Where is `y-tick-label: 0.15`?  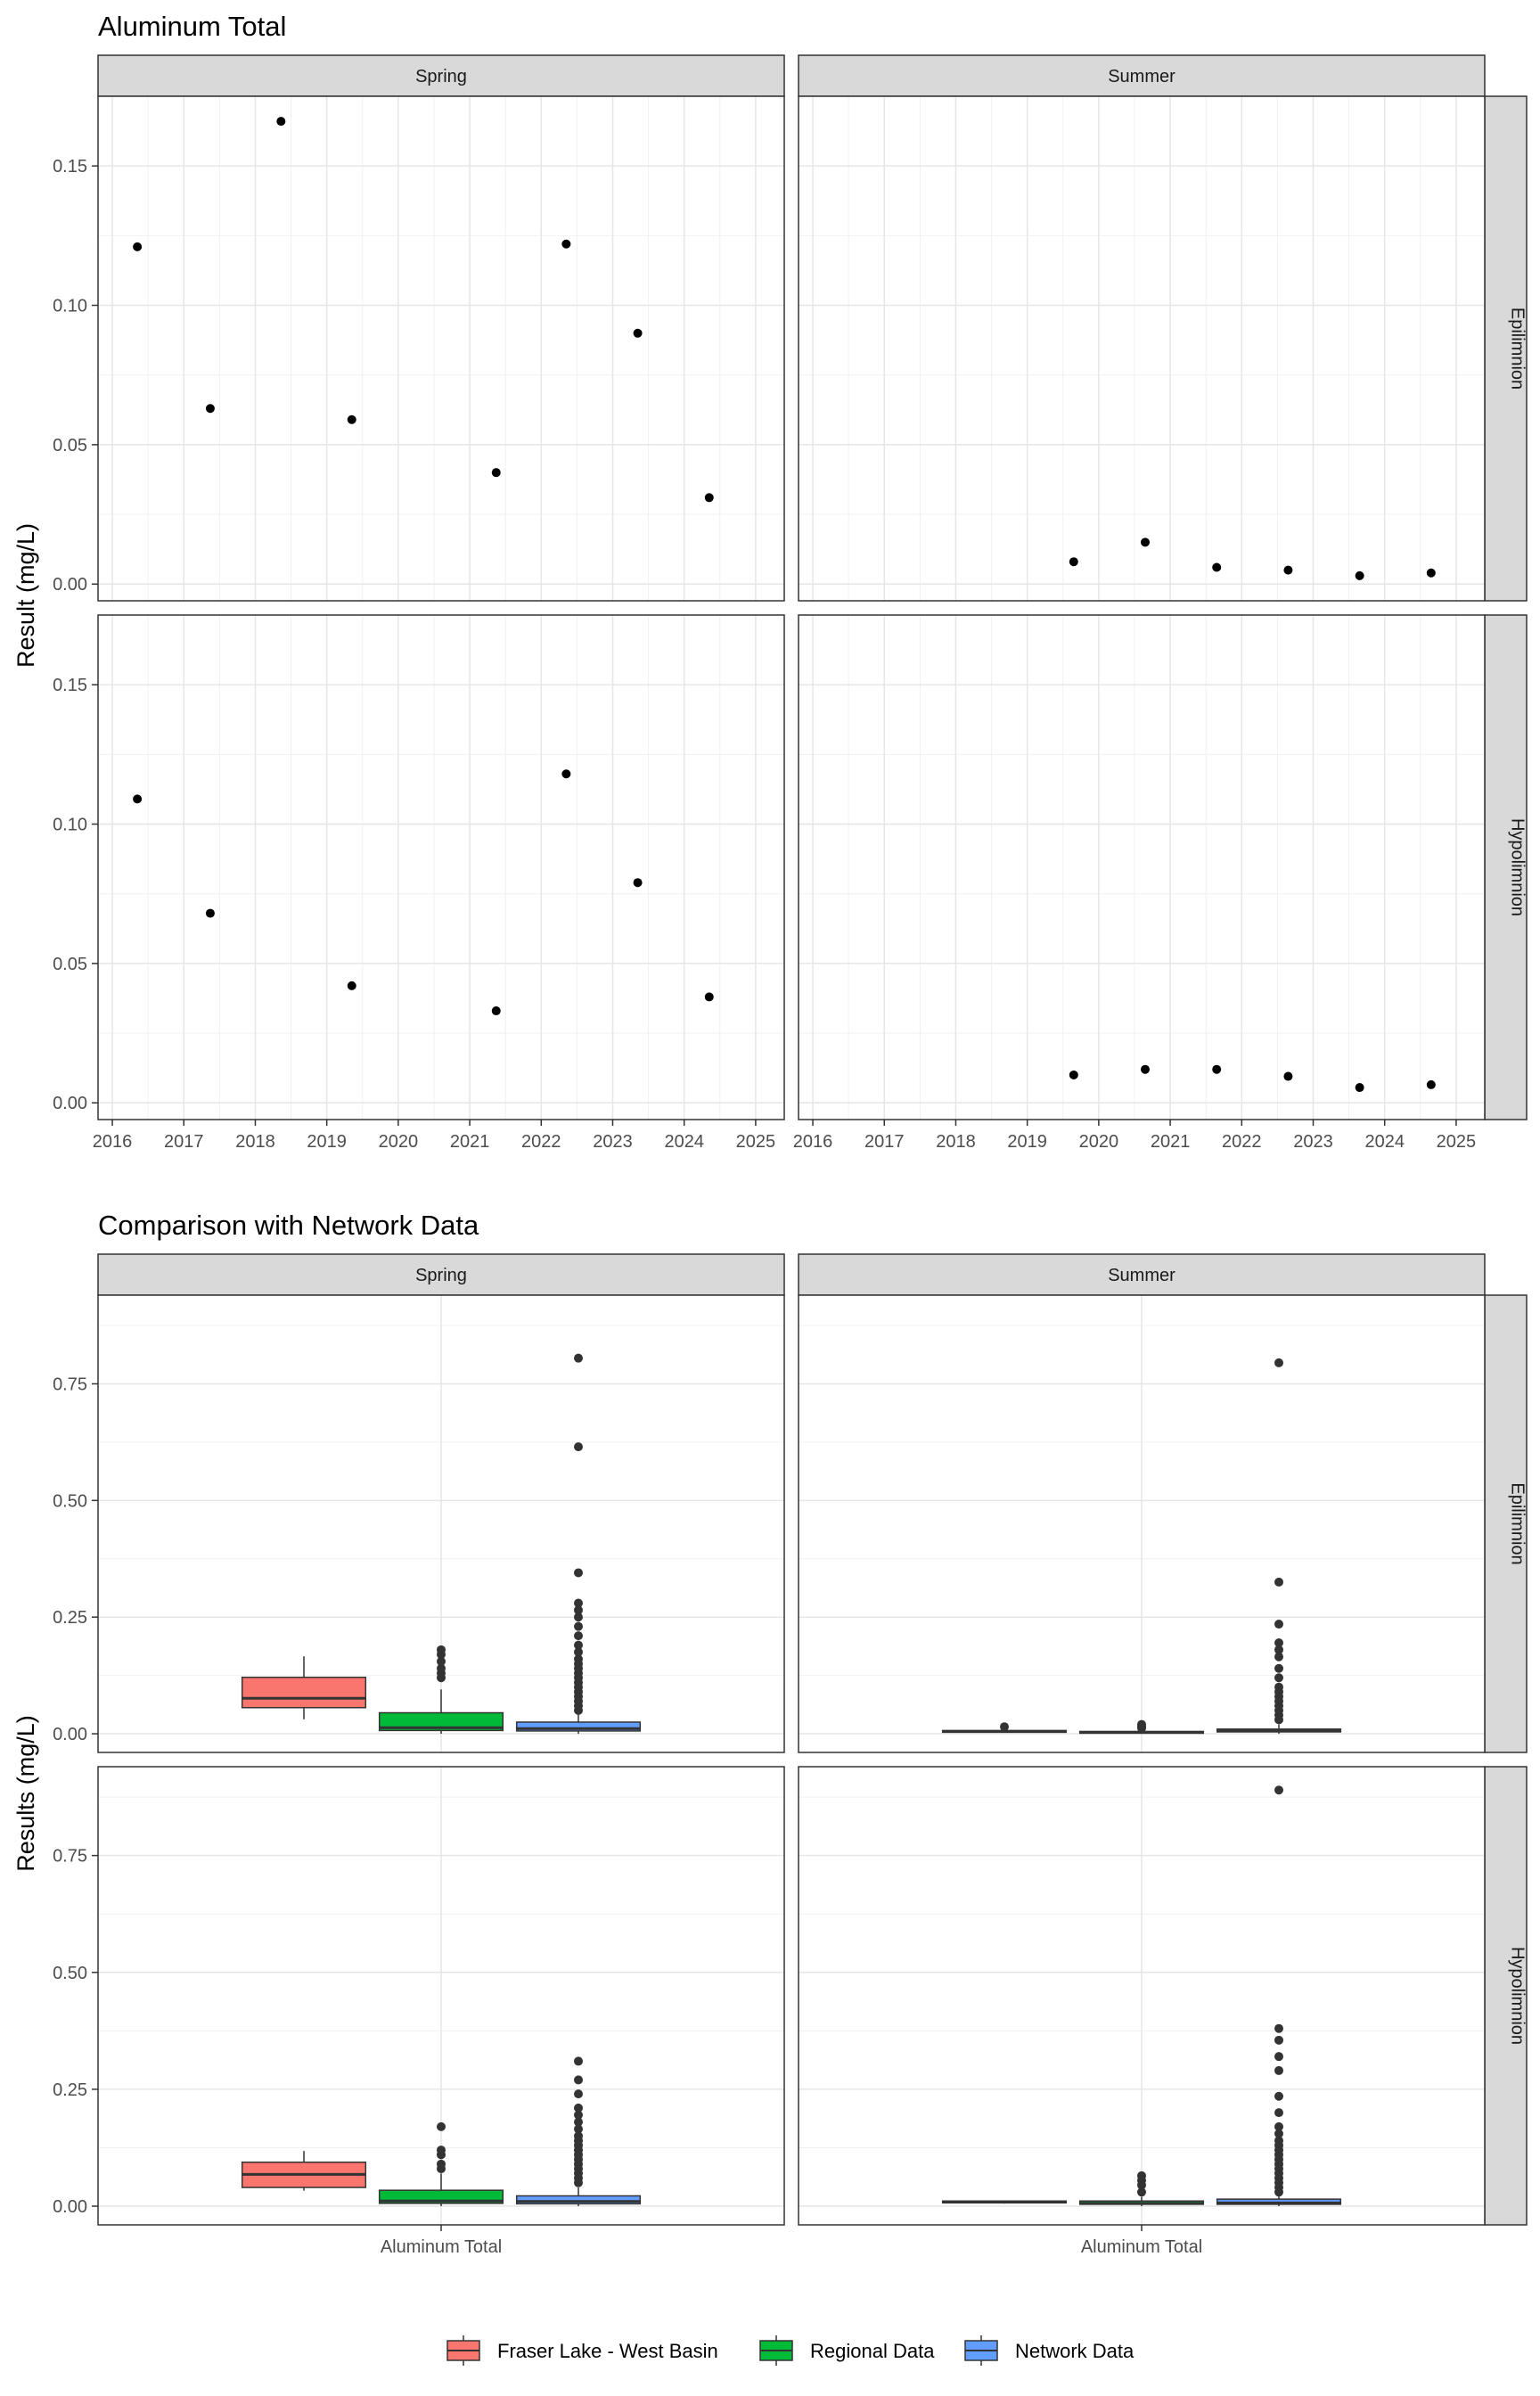
y-tick-label: 0.15 is located at coordinates (70, 685).